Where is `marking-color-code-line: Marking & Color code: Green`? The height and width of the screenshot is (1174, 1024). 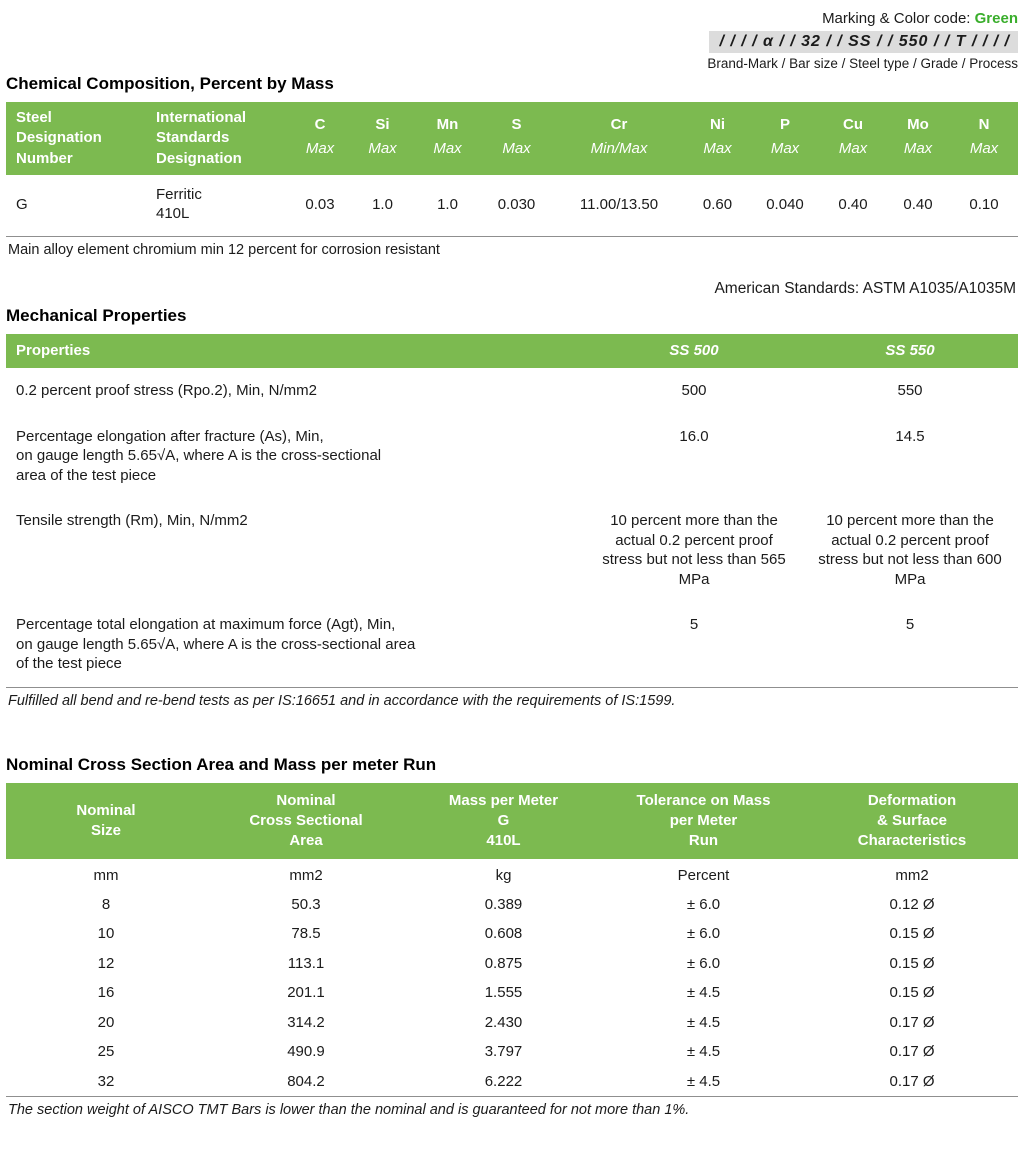 marking-color-code-line: Marking & Color code: Green is located at coordinates (862, 18).